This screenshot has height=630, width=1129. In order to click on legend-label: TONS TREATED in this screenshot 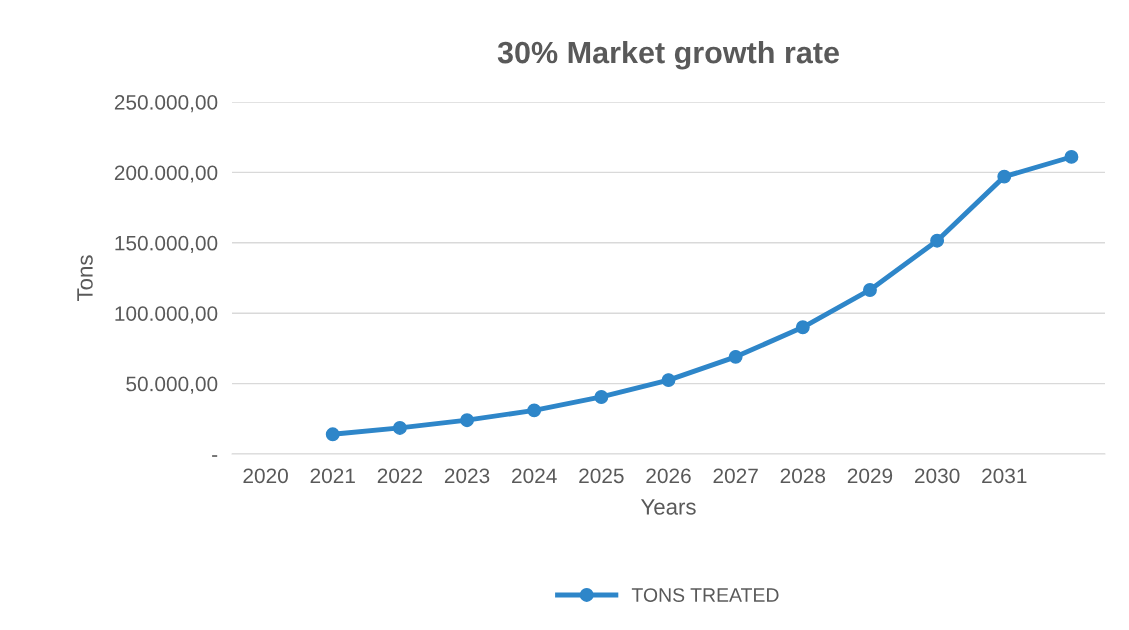, I will do `click(705, 595)`.